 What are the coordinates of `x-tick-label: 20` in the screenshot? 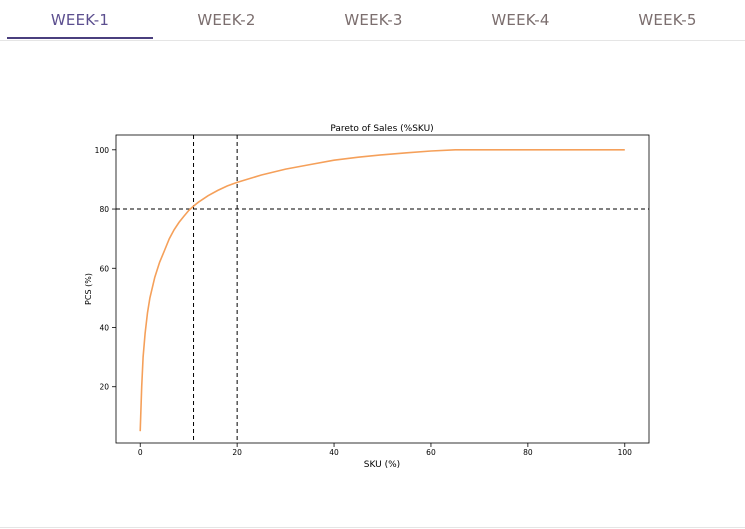 It's located at (237, 452).